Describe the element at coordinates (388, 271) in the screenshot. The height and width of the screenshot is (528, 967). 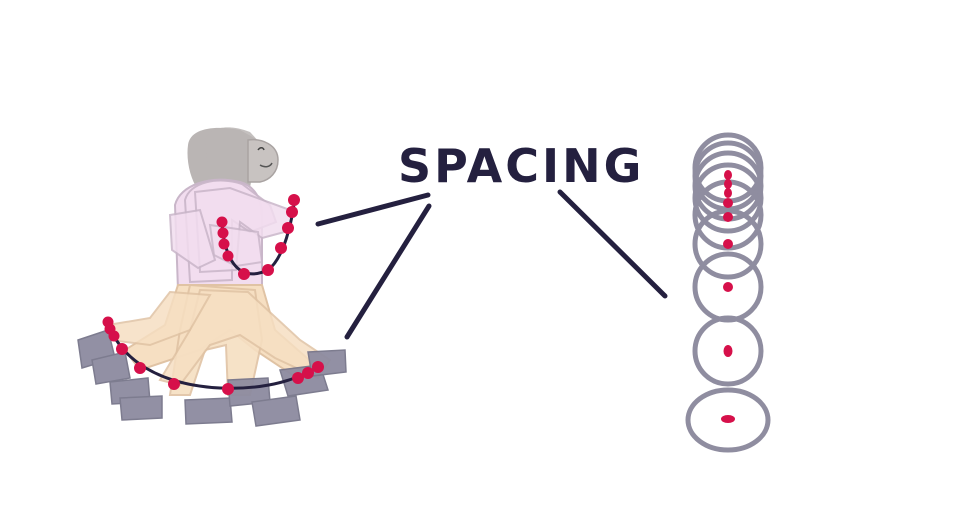
I see `connector-line-to-foot` at that location.